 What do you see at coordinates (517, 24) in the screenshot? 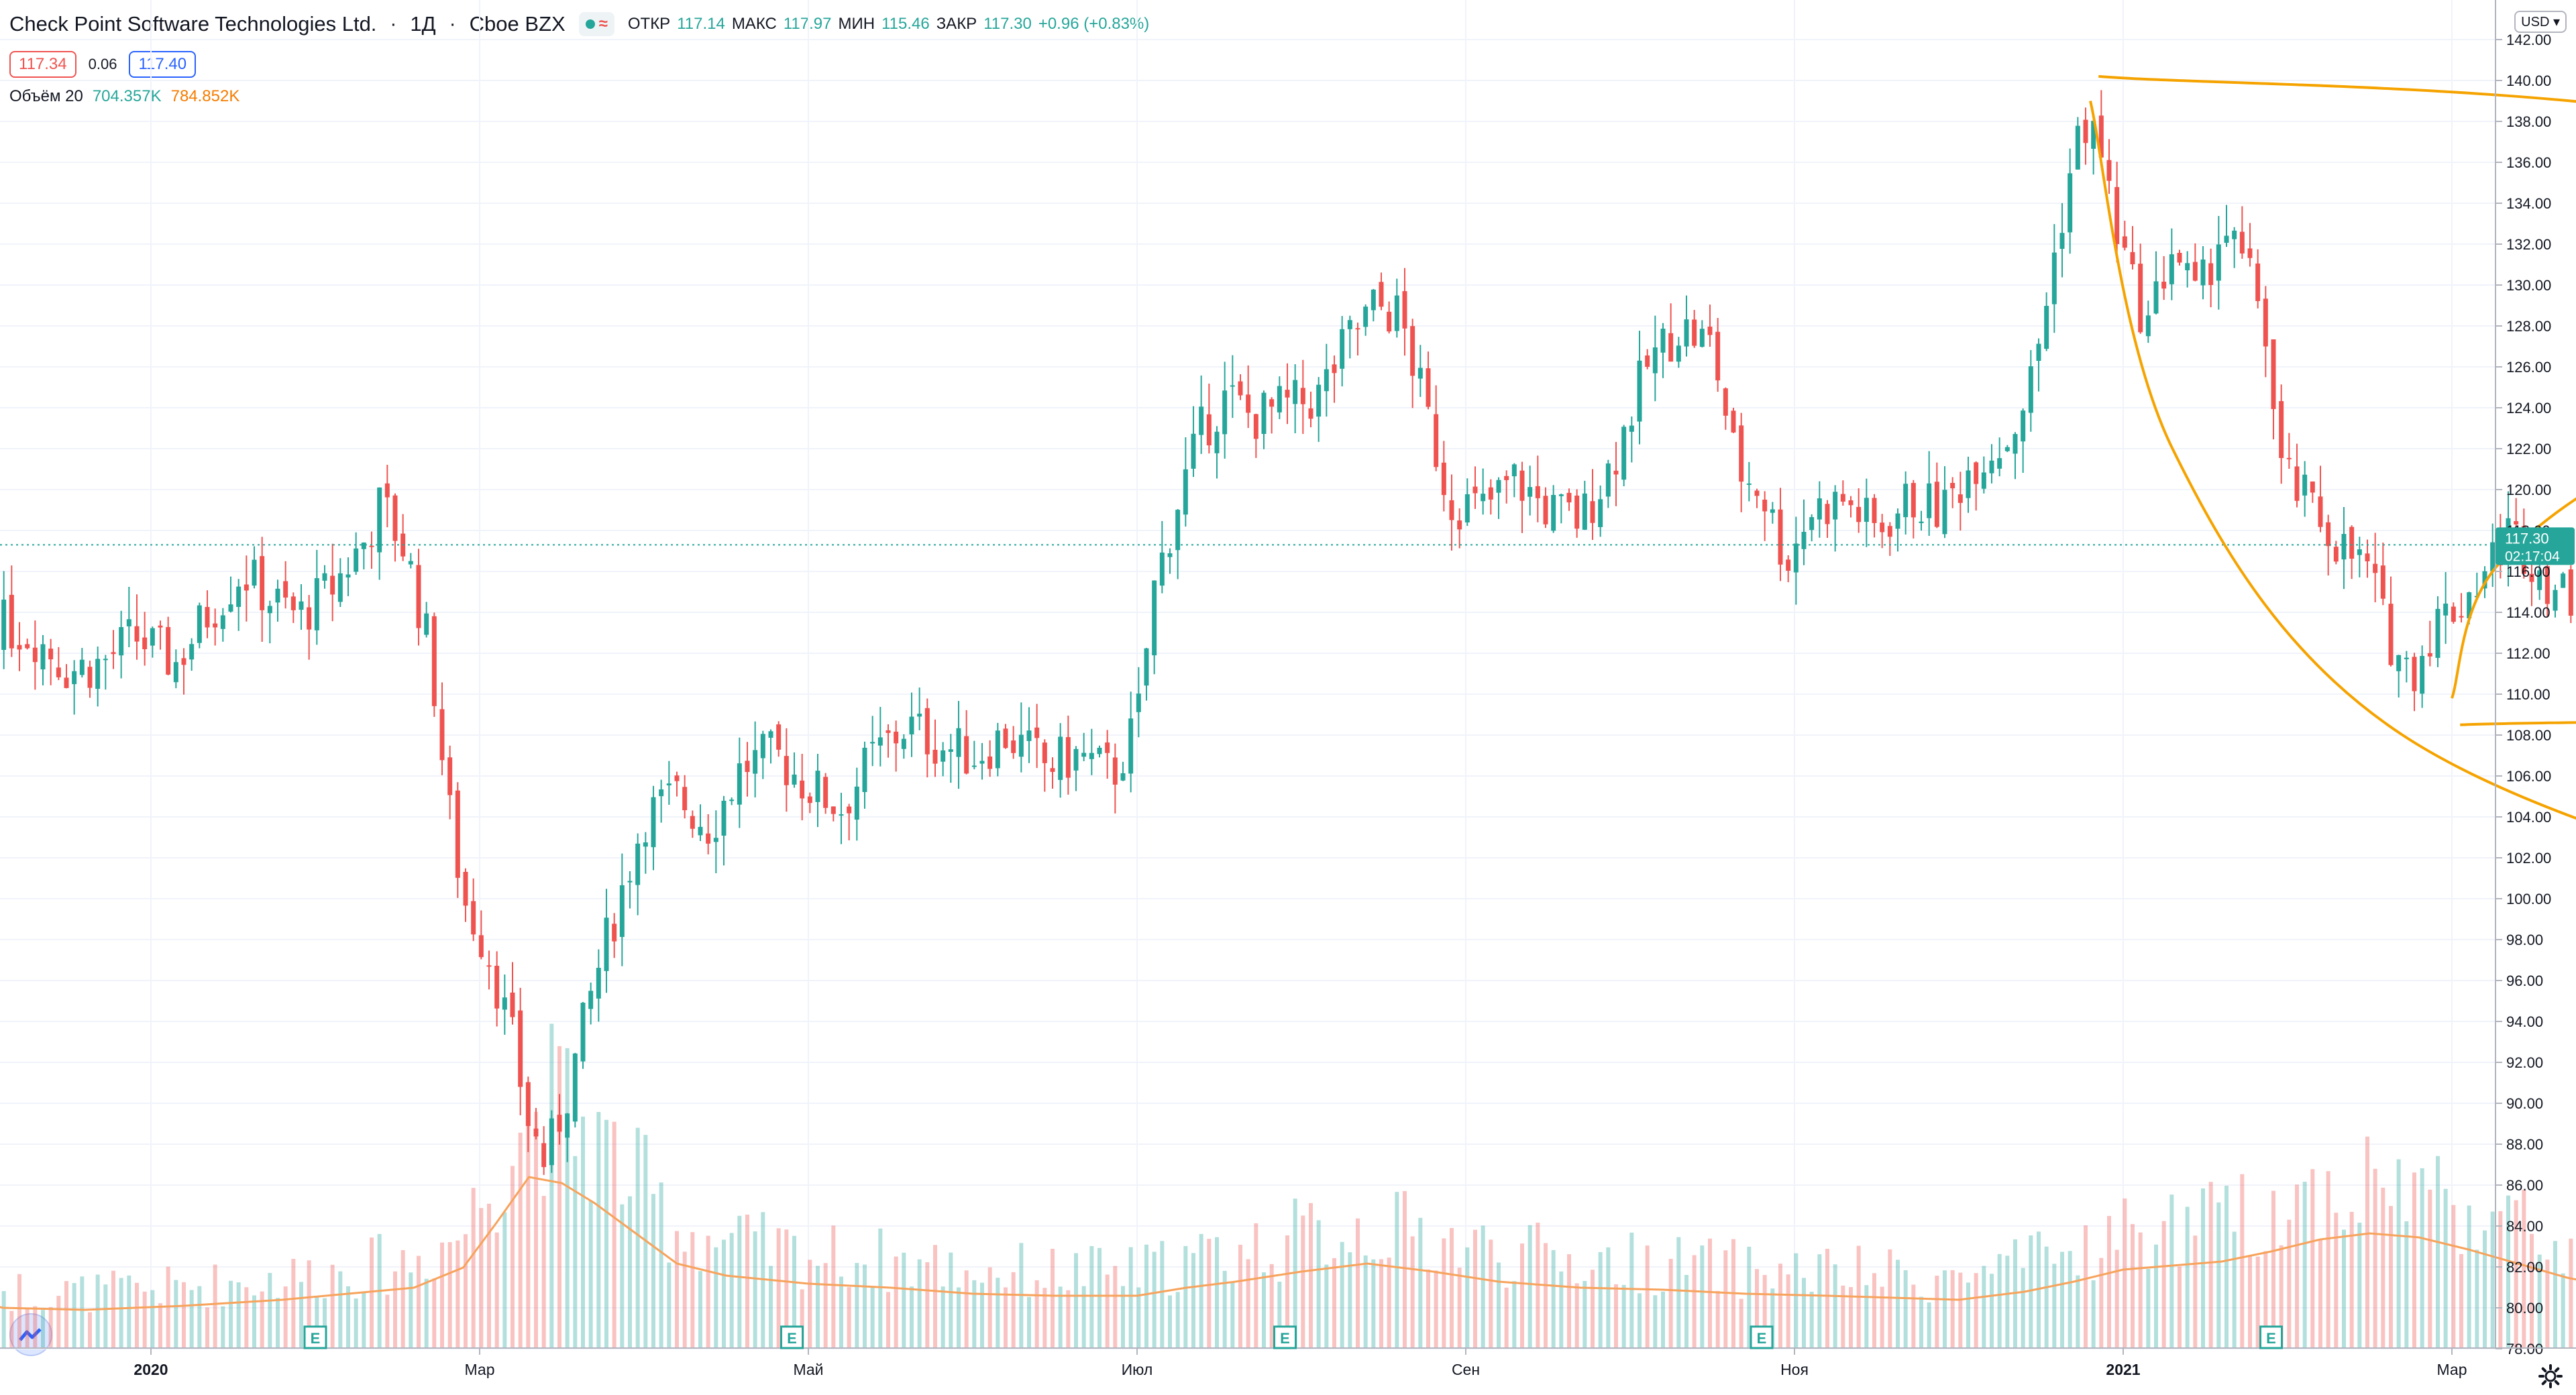
I see `exchange-label: Cboe BZX` at bounding box center [517, 24].